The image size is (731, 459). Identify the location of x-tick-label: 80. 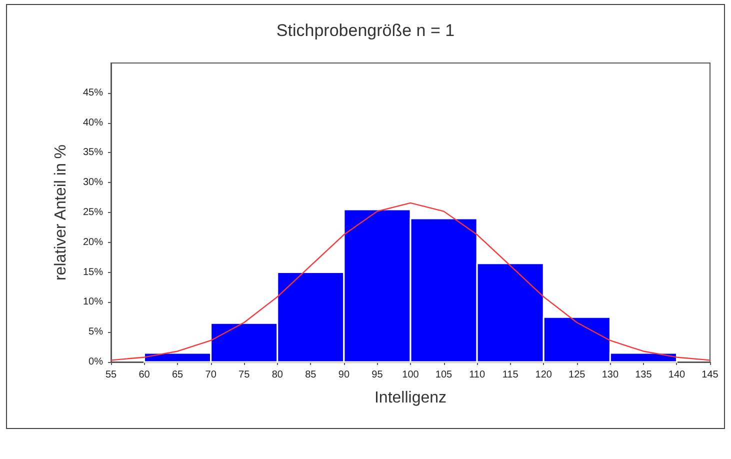
(278, 375).